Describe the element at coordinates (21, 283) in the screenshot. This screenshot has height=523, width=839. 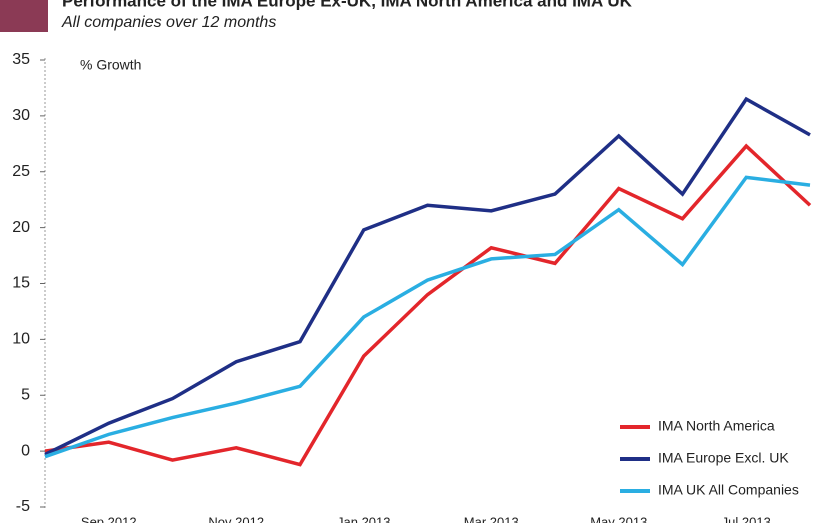
I see `y-tick-label: 15` at that location.